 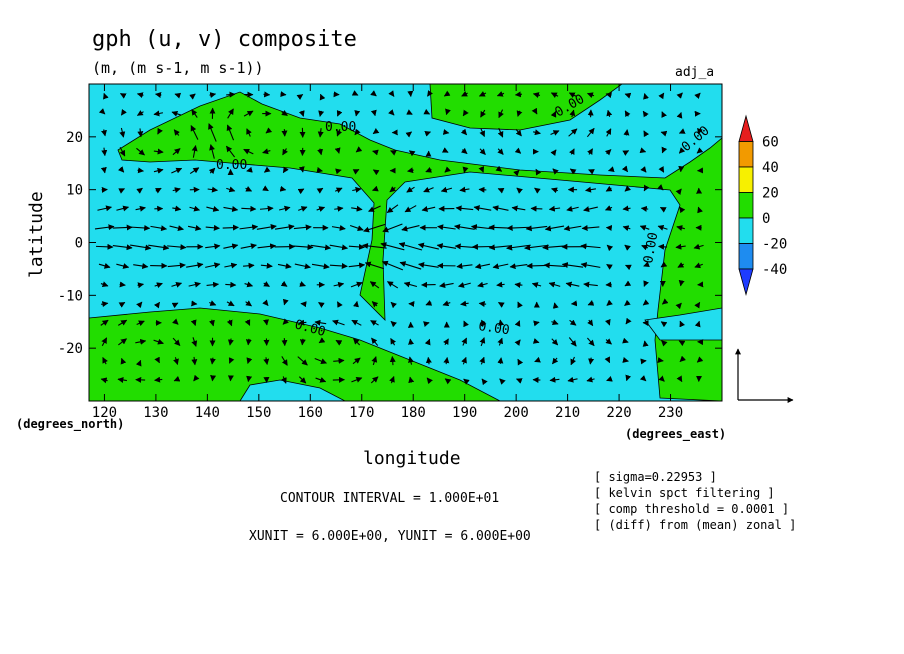 I want to click on x-tick-label: 200, so click(x=515, y=413).